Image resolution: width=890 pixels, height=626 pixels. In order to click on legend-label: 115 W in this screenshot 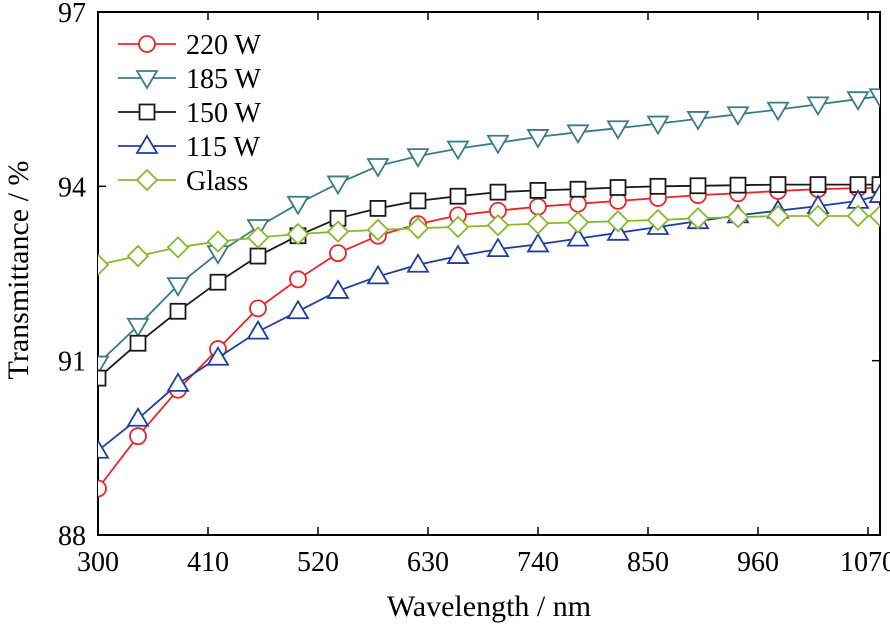, I will do `click(223, 147)`.